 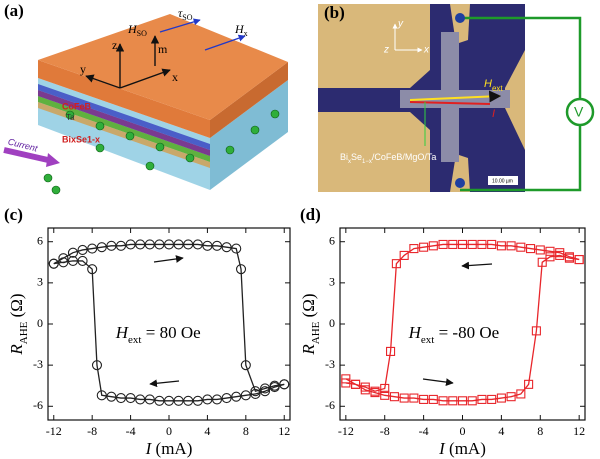 I want to click on layer, so click(x=124, y=117).